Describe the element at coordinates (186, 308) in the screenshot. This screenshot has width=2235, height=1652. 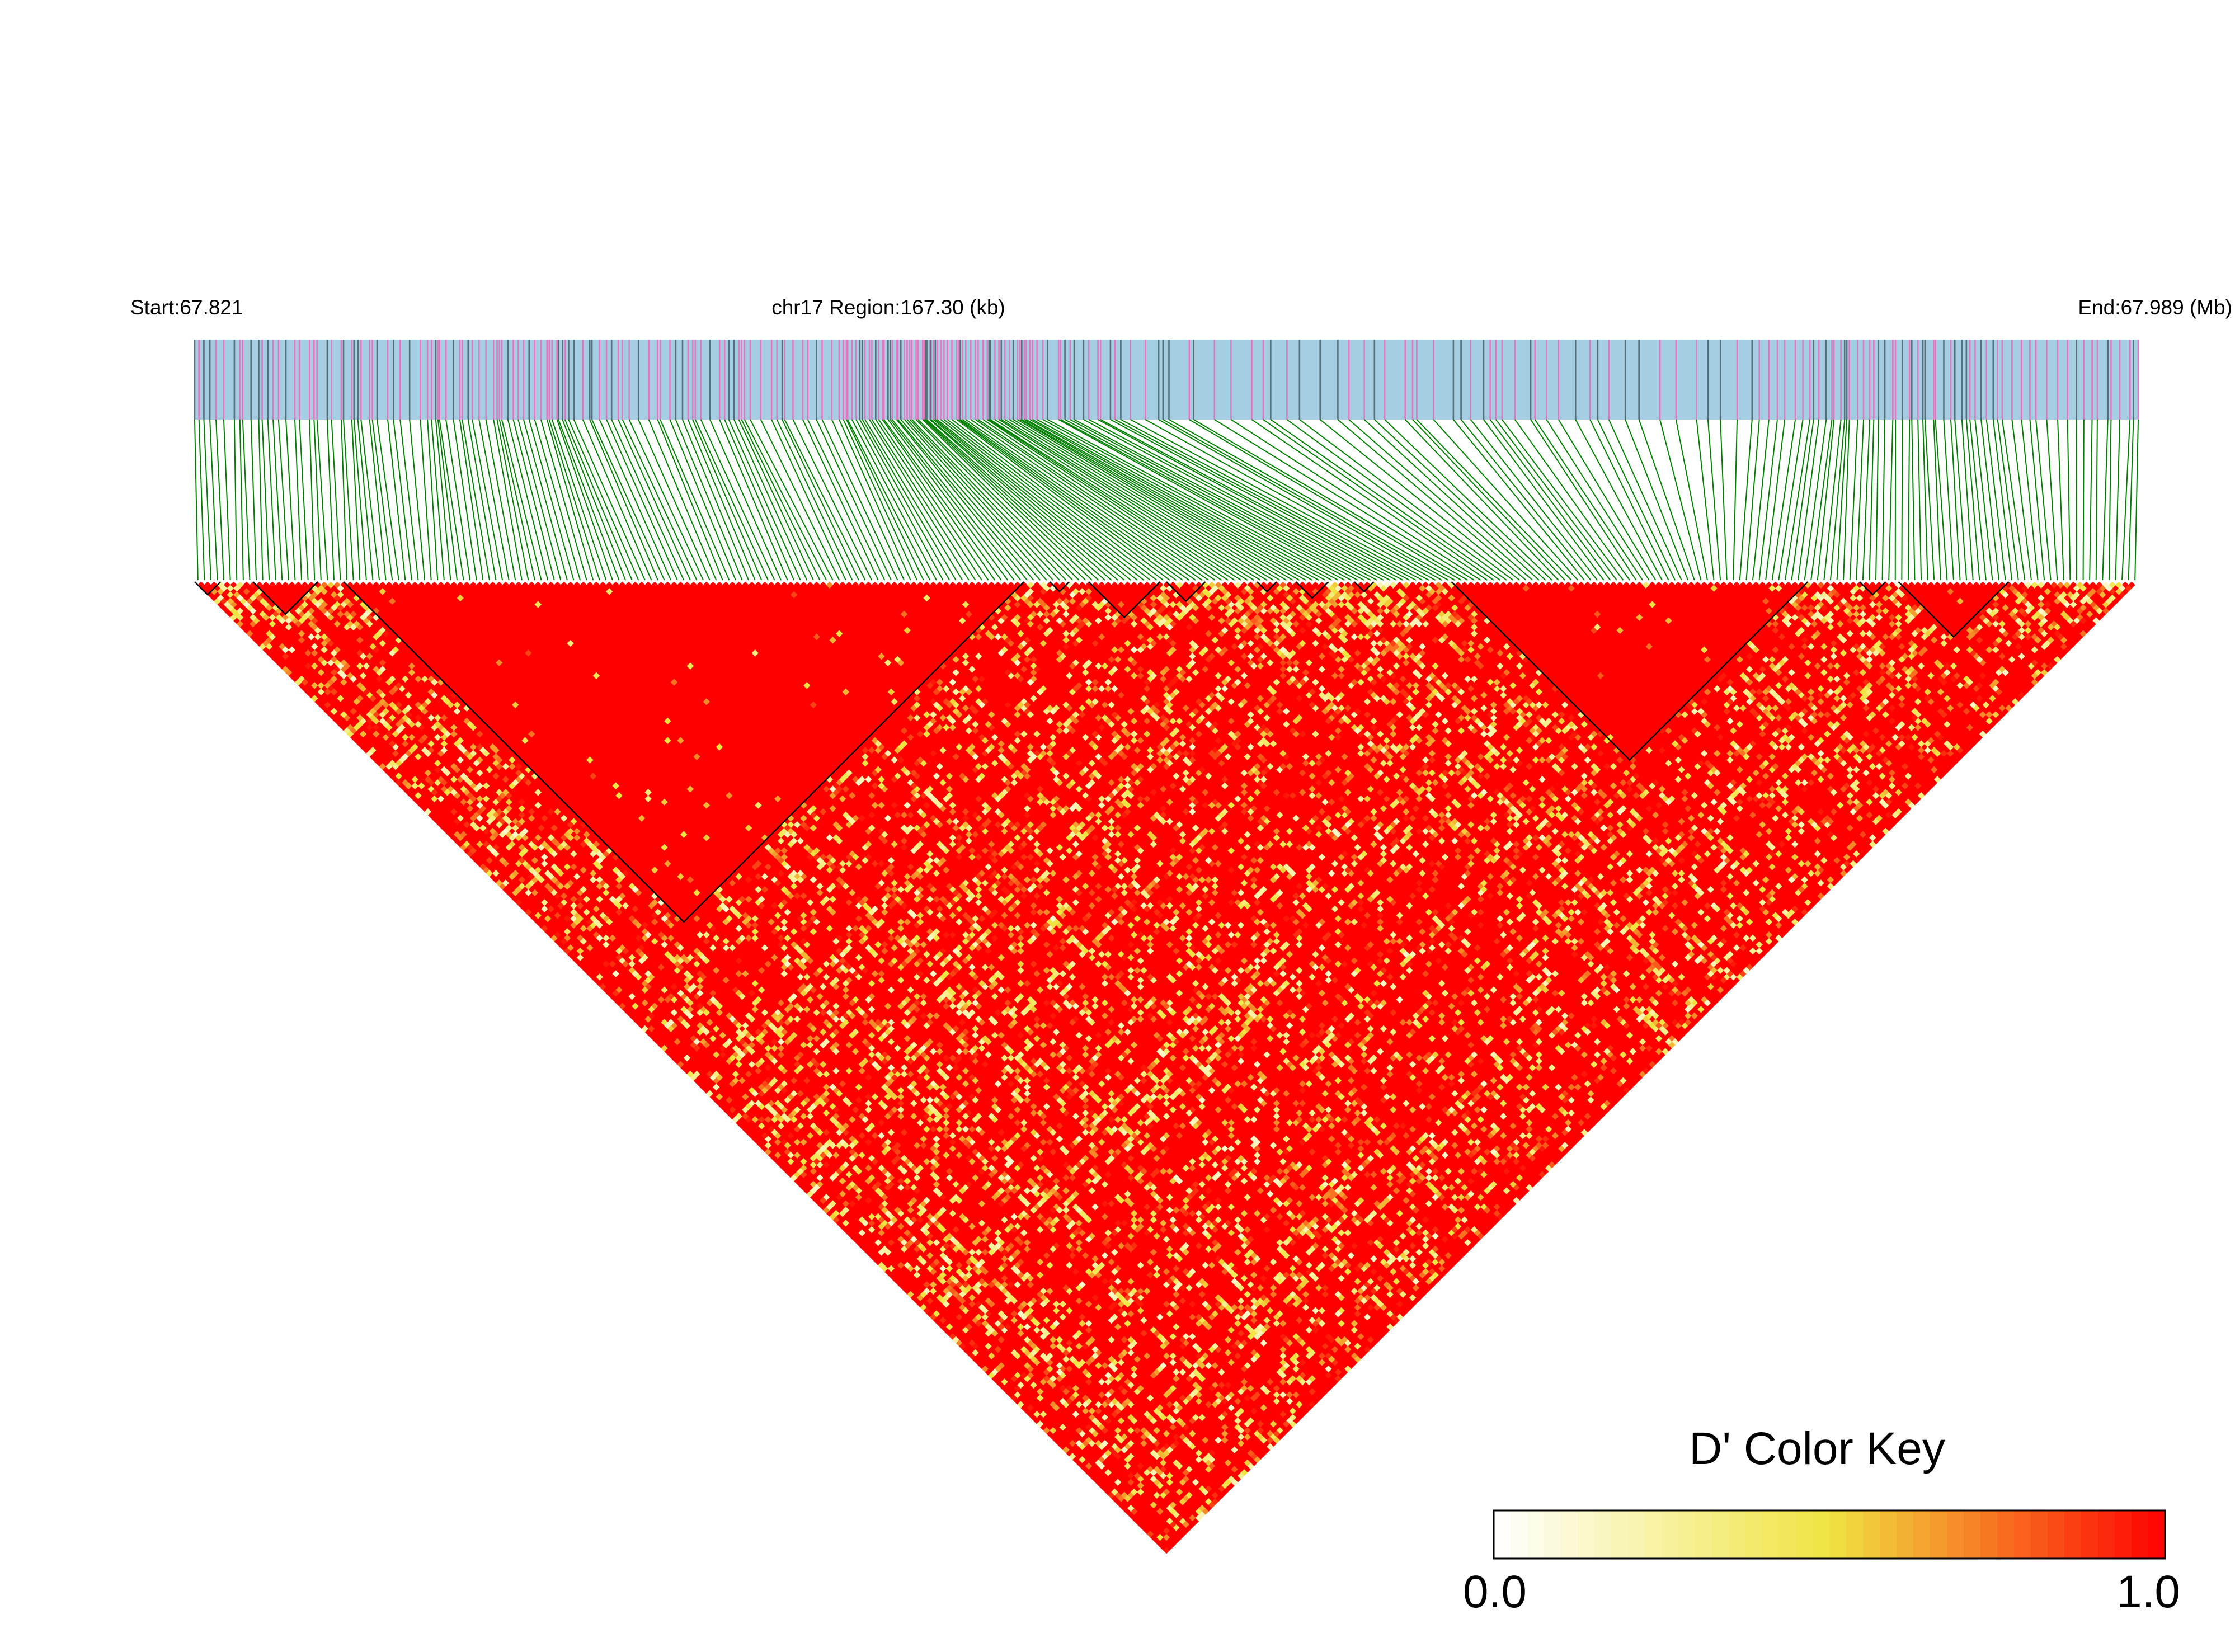
I see `region-start-label: Start:67.821` at that location.